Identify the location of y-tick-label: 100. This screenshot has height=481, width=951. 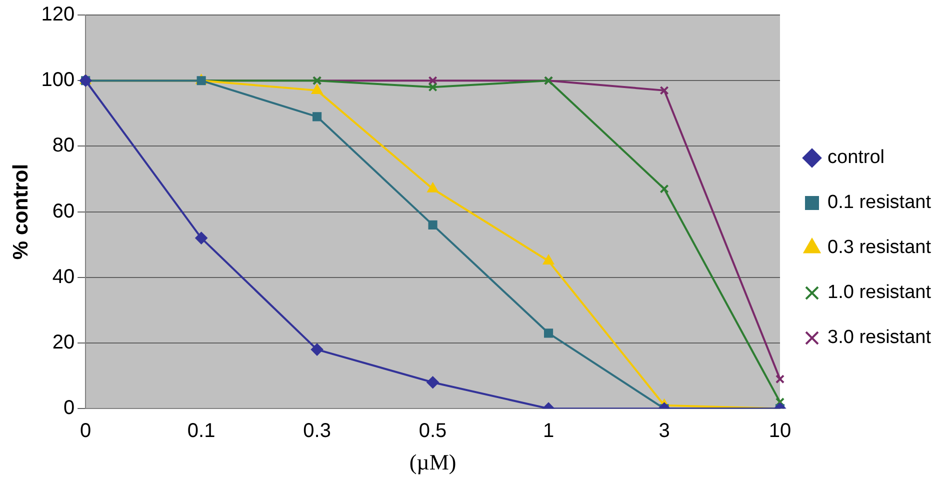
(58, 80).